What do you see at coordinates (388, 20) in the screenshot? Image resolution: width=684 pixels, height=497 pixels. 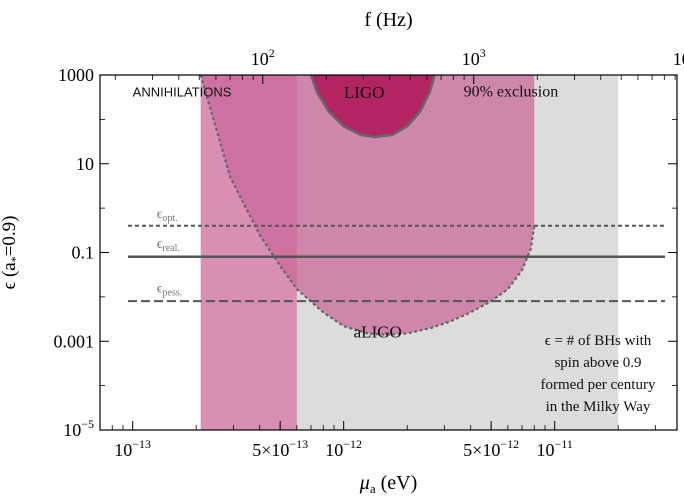 I see `x2-axis-label: f (Hz)` at bounding box center [388, 20].